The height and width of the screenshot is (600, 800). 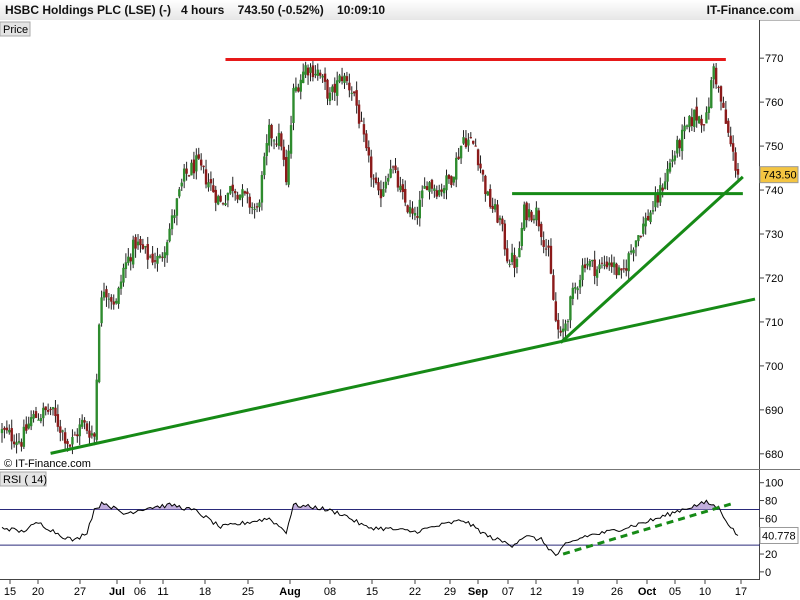 I want to click on price-y-ticks: 680 690 700 710 720 730 740 750 760 770, so click(x=771, y=257).